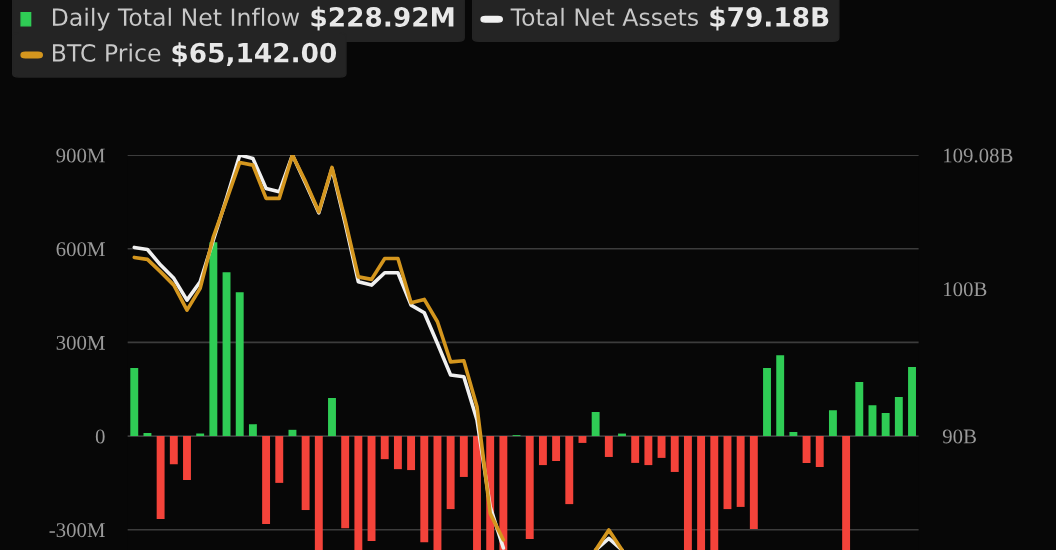 This screenshot has height=550, width=1056. I want to click on legend-label: Daily Total Net Inflow, so click(176, 19).